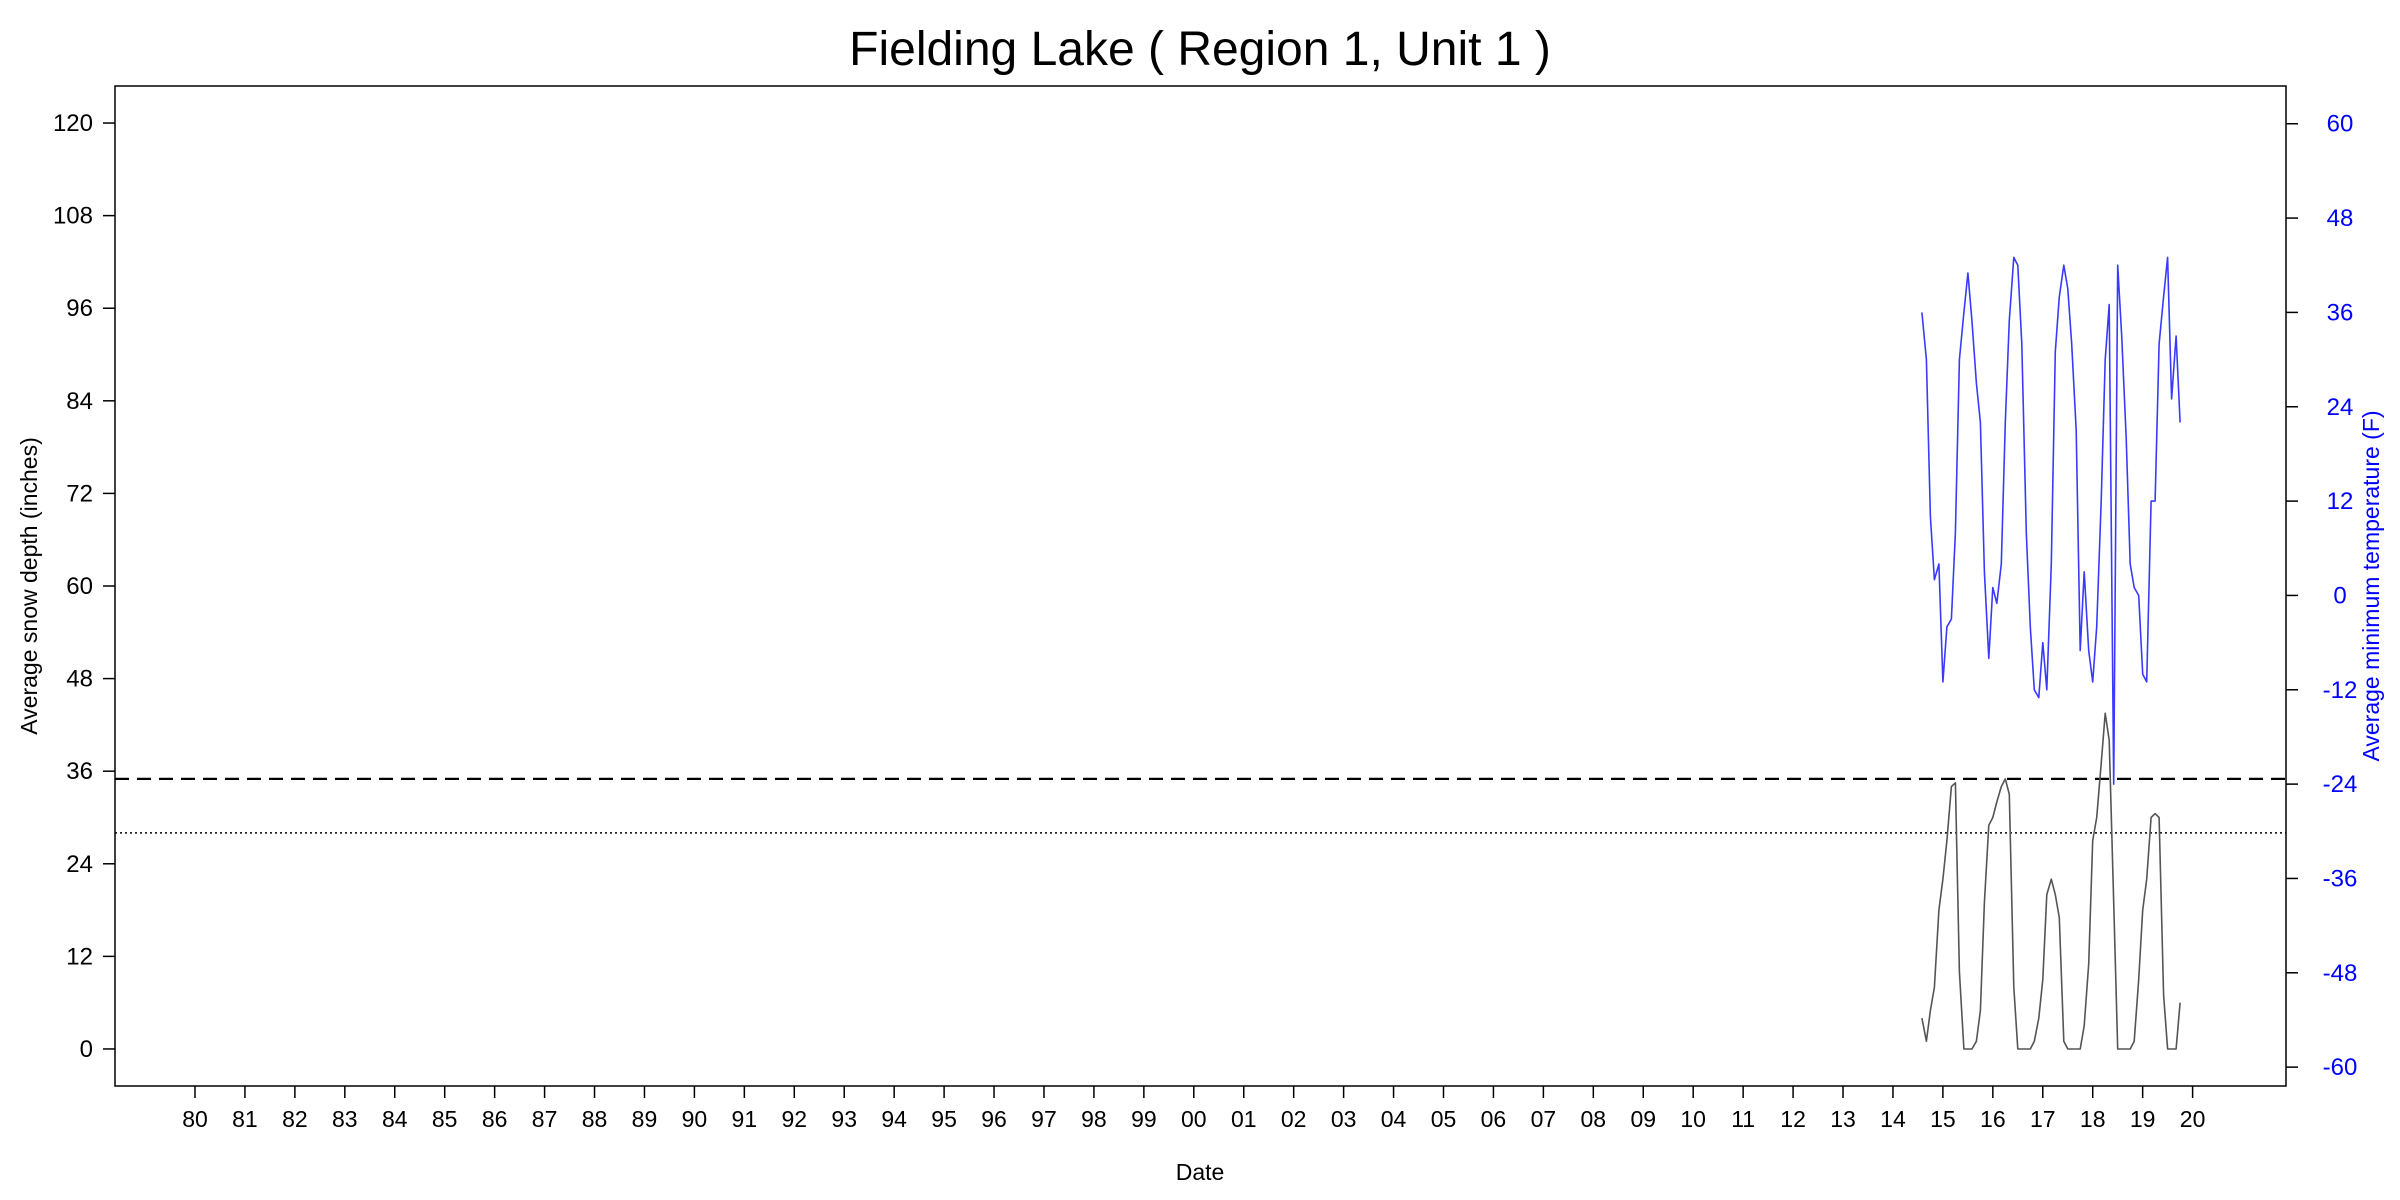 Image resolution: width=2400 pixels, height=1200 pixels. What do you see at coordinates (2339, 595) in the screenshot?
I see `y-right-tick-label: 0` at bounding box center [2339, 595].